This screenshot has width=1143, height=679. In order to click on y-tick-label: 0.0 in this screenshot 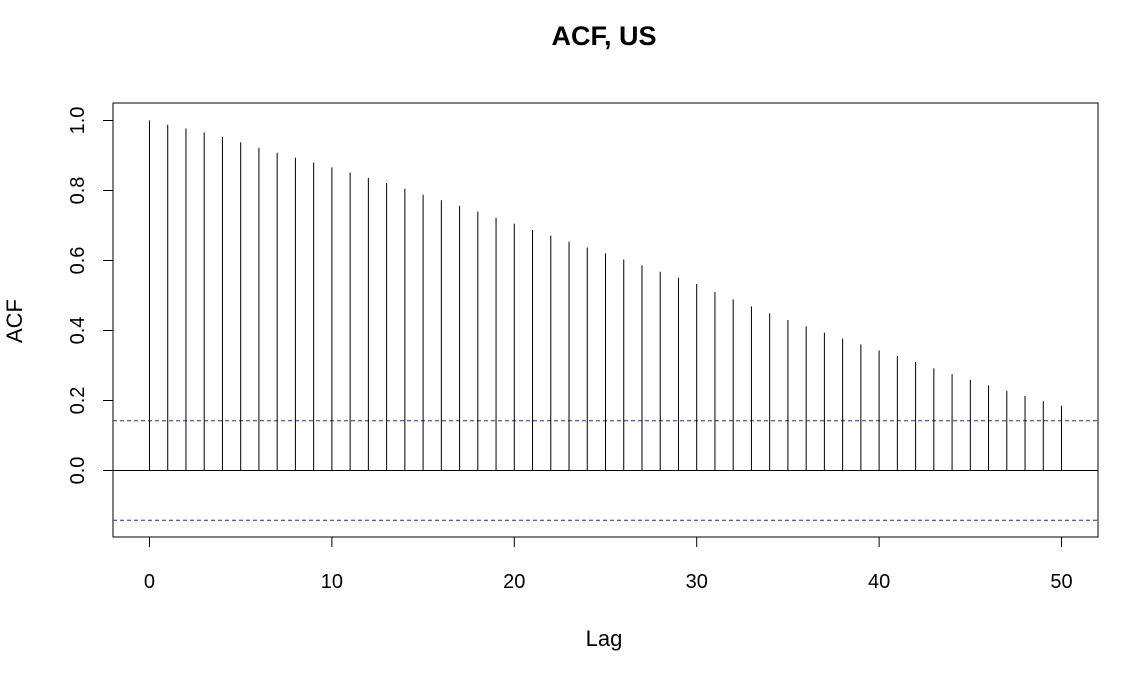, I will do `click(78, 471)`.